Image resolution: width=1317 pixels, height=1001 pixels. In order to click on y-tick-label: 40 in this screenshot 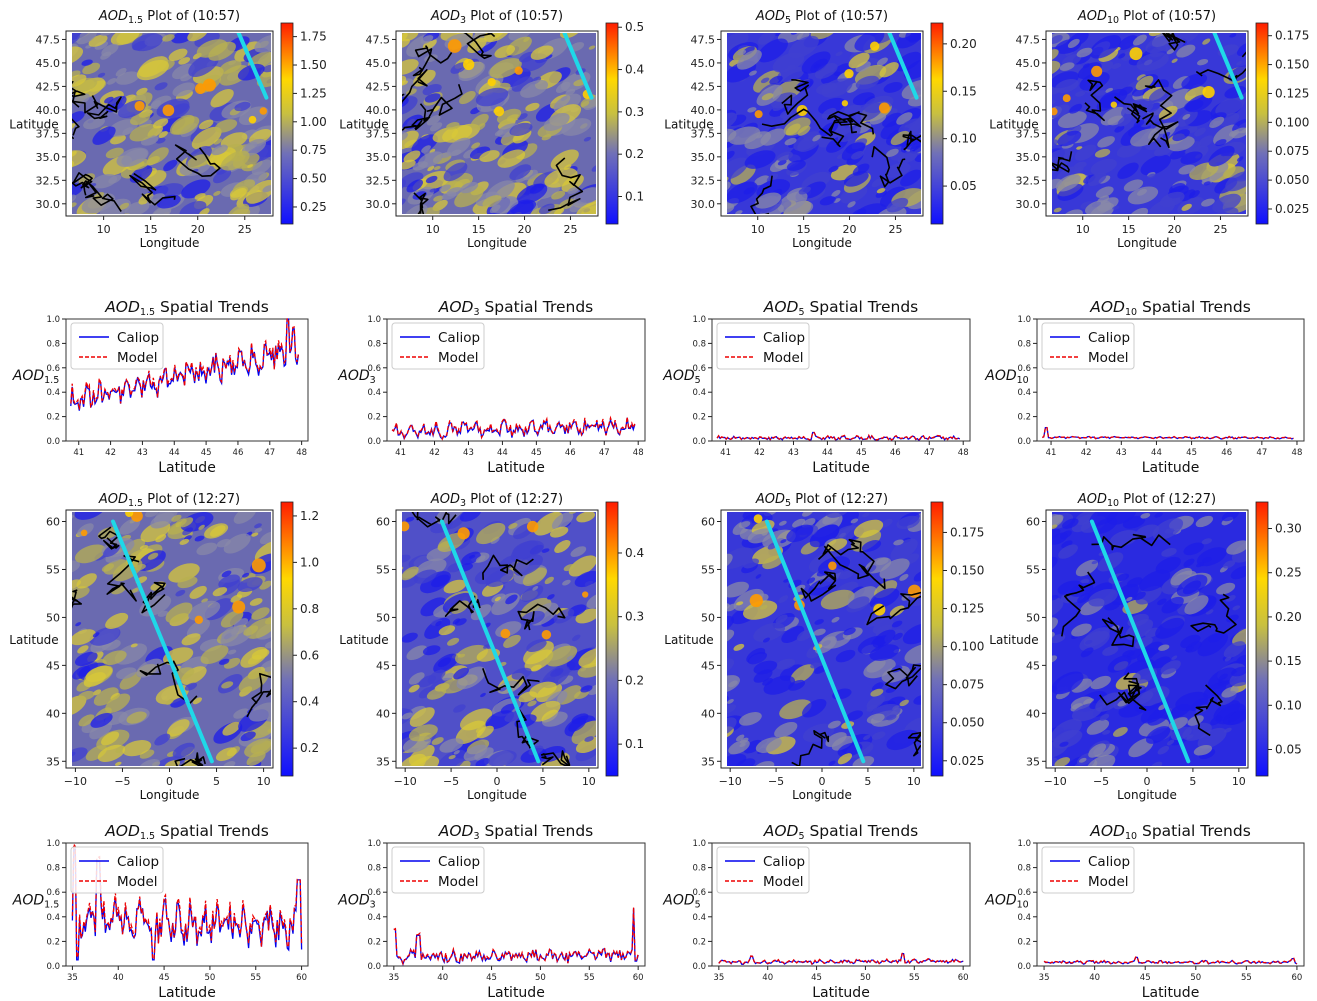, I will do `click(383, 713)`.